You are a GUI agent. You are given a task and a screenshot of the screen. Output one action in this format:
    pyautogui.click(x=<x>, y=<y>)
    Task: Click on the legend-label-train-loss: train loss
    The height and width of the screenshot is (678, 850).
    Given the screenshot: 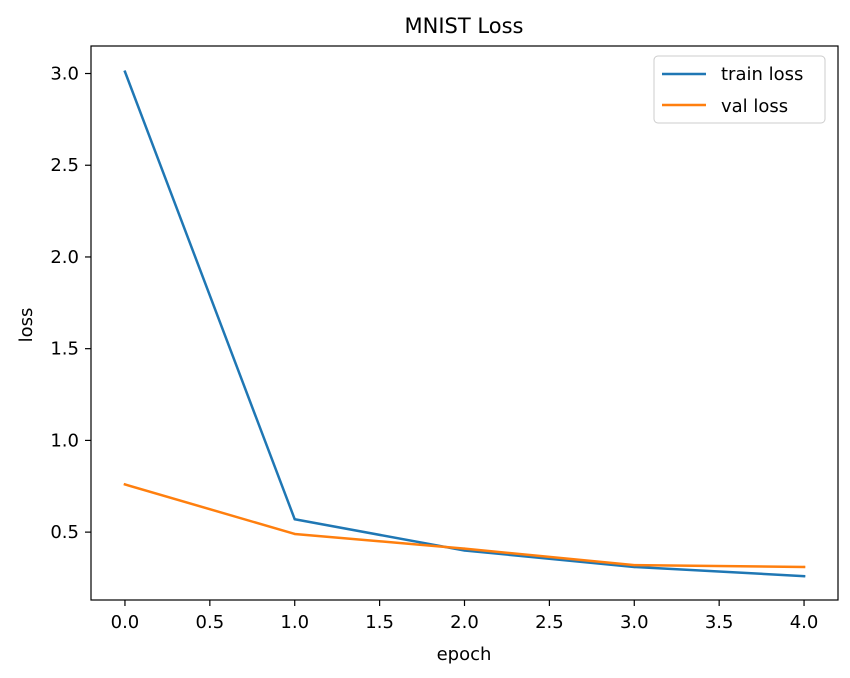 What is the action you would take?
    pyautogui.click(x=762, y=74)
    